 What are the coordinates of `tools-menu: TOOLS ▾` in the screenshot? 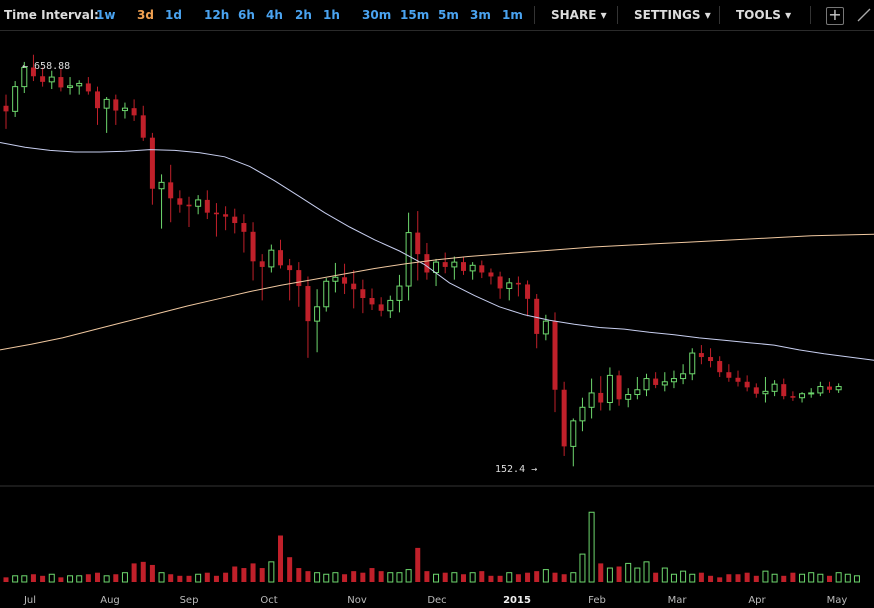 It's located at (763, 15).